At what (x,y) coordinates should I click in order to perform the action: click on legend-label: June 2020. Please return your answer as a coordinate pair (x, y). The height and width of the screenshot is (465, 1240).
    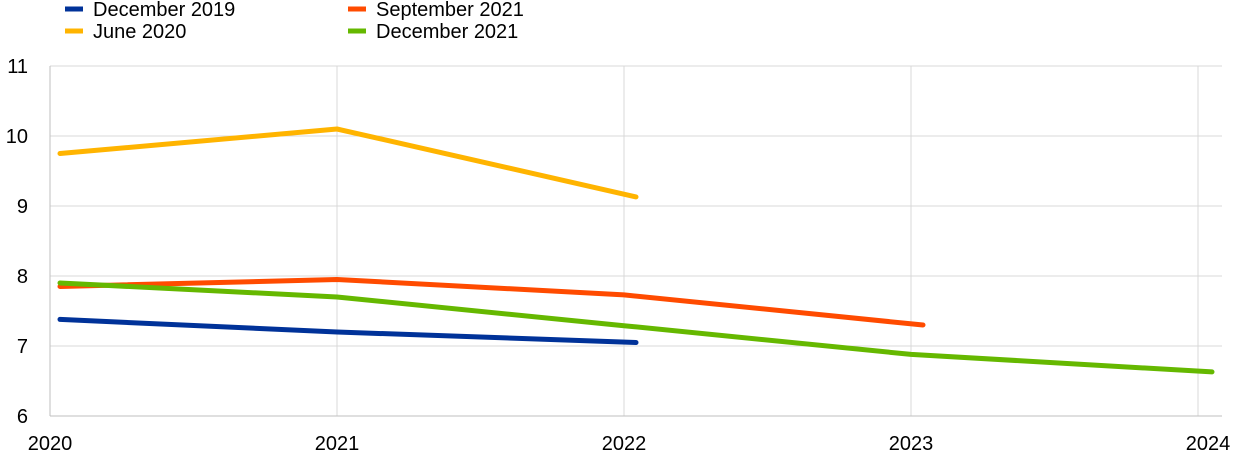
    Looking at the image, I should click on (139, 32).